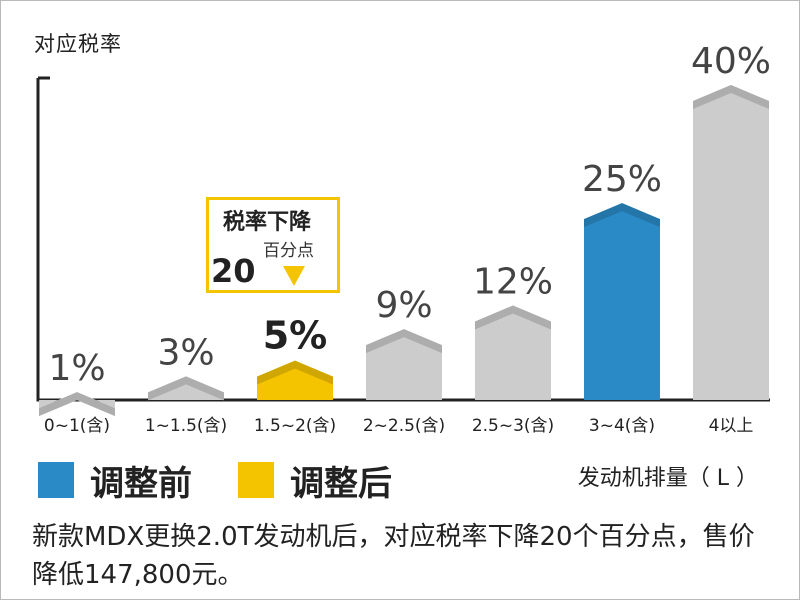  I want to click on value-label-2: 5%, so click(295, 336).